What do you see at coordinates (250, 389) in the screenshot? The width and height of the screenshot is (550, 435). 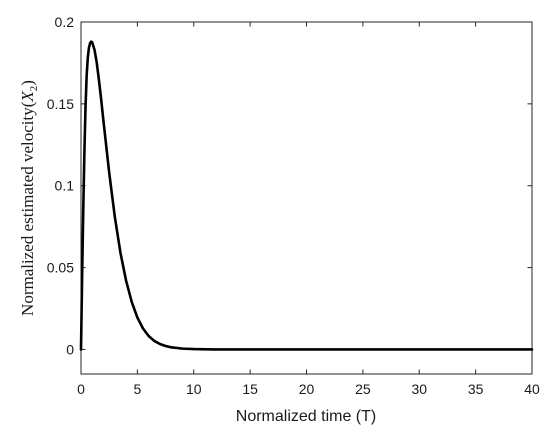 I see `x-tick-label: 15` at bounding box center [250, 389].